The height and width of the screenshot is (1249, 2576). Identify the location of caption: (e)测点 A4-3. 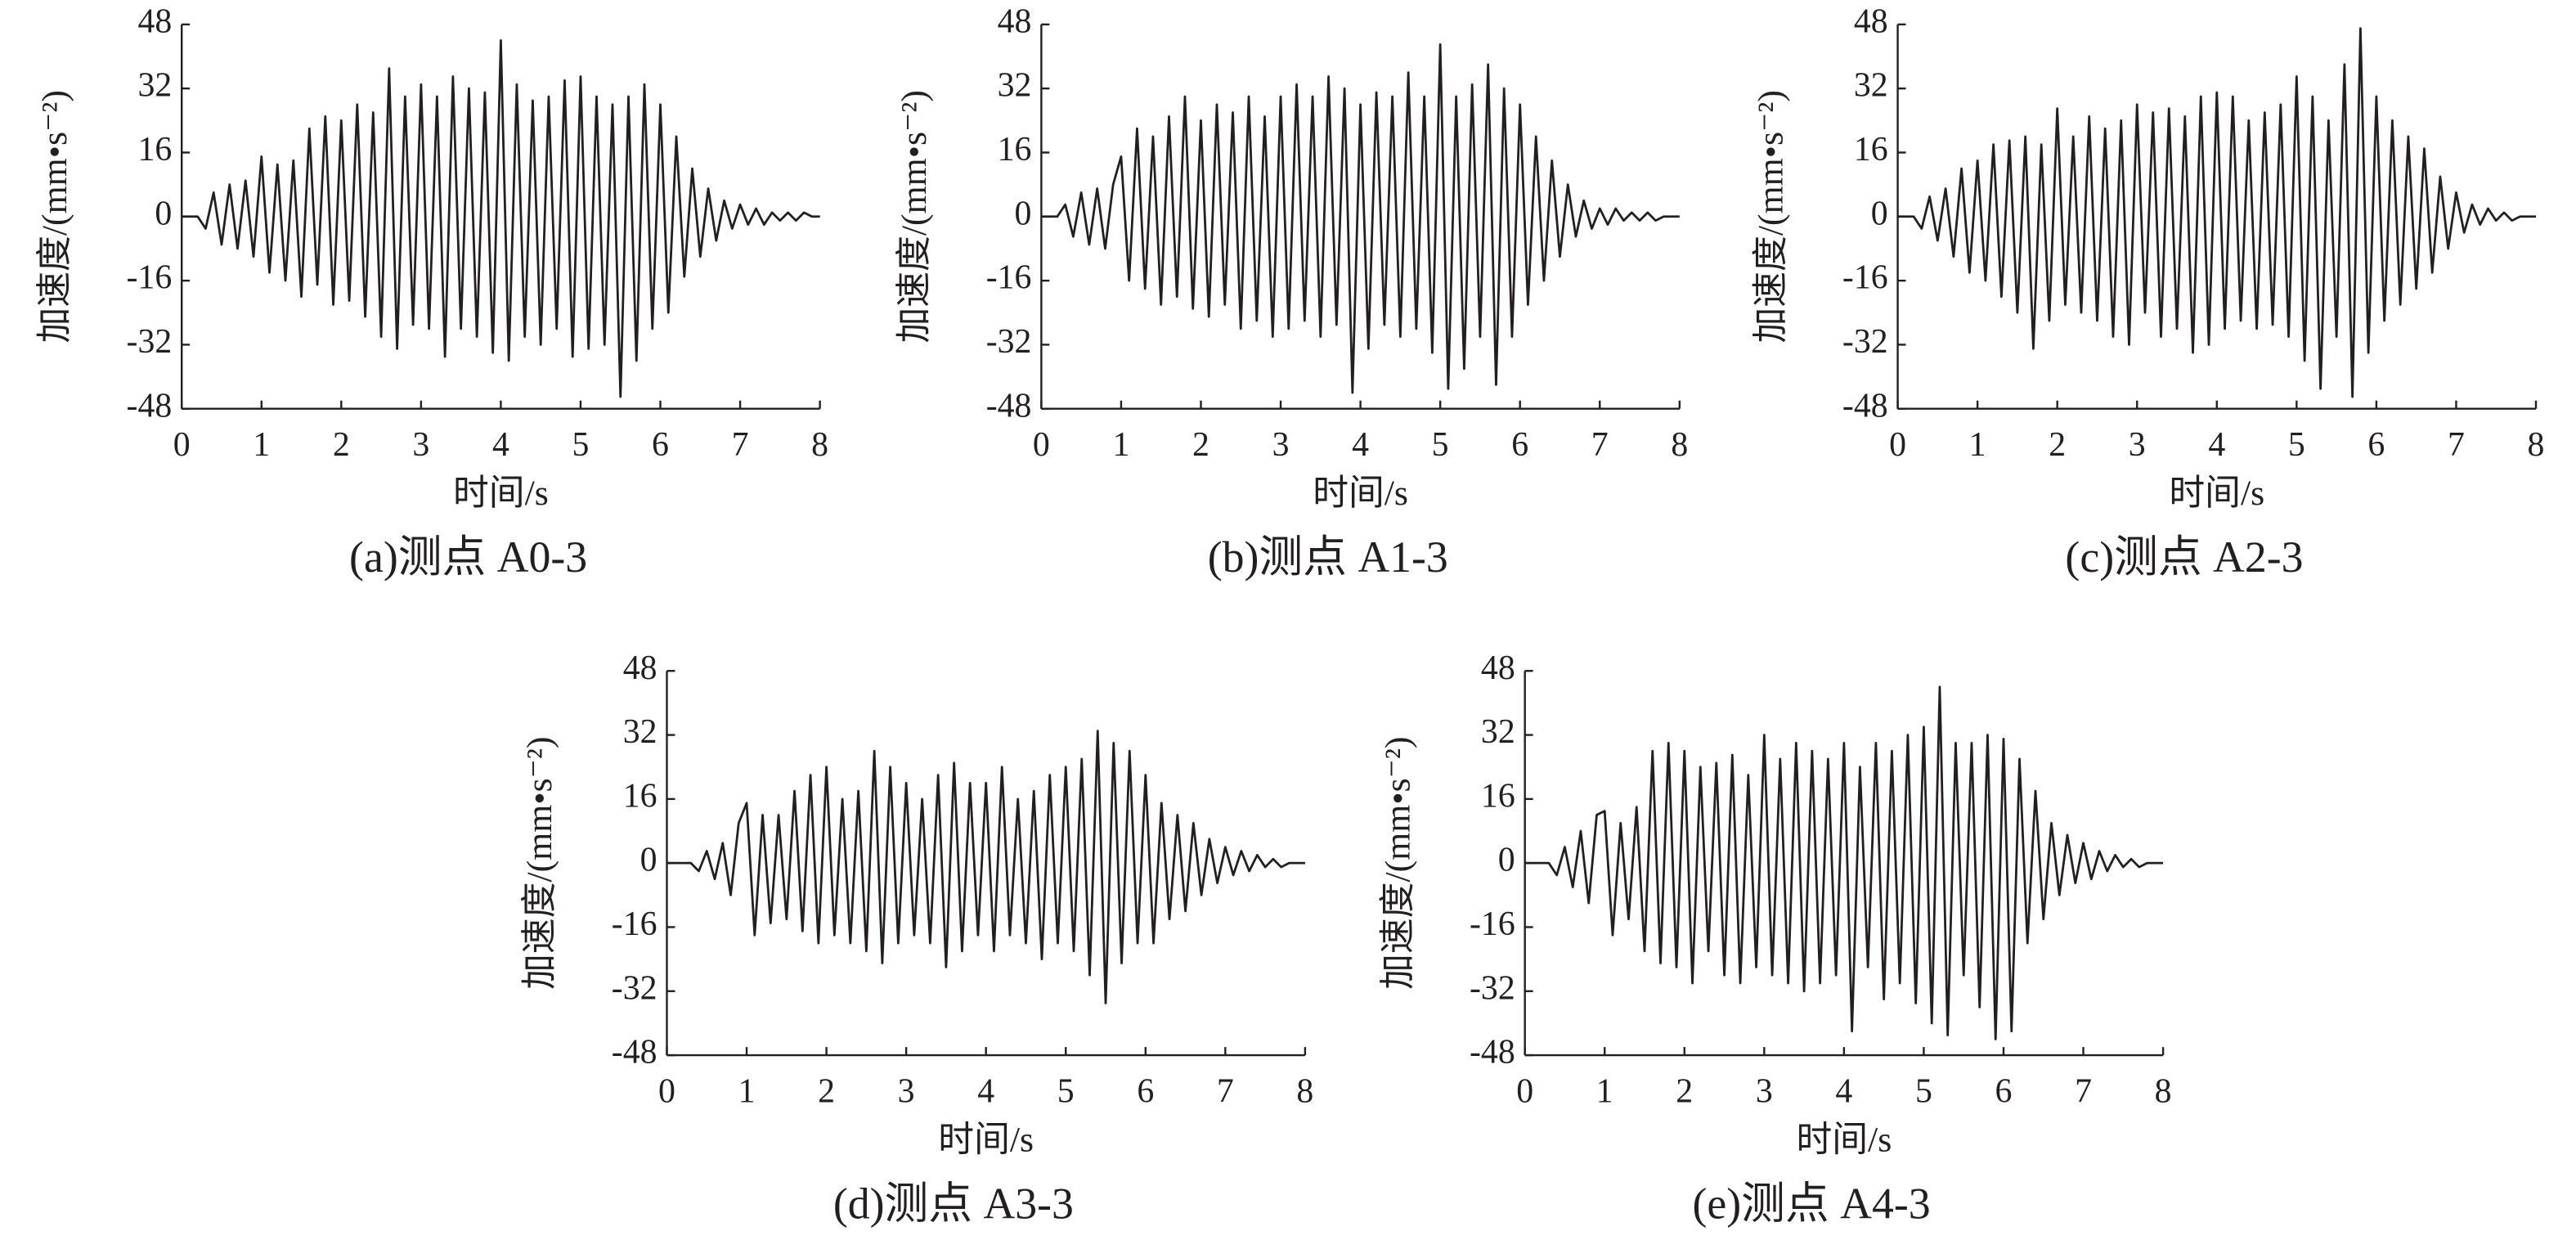
(1812, 1204).